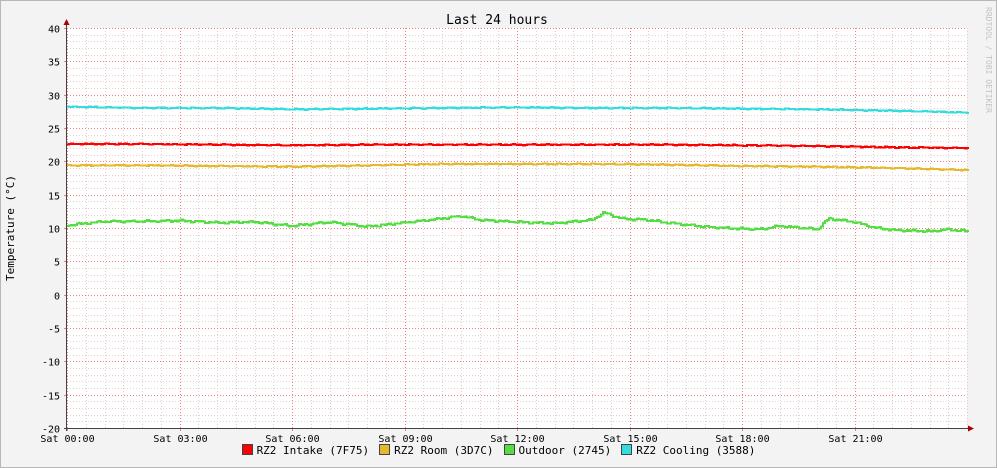 This screenshot has height=468, width=997. What do you see at coordinates (180, 439) in the screenshot?
I see `x-tick-label: Sat 03:00` at bounding box center [180, 439].